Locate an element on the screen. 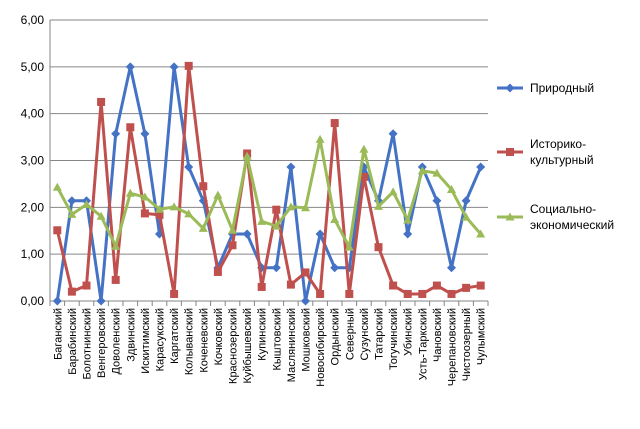  x-tick-label: Чулымский is located at coordinates (482, 336).